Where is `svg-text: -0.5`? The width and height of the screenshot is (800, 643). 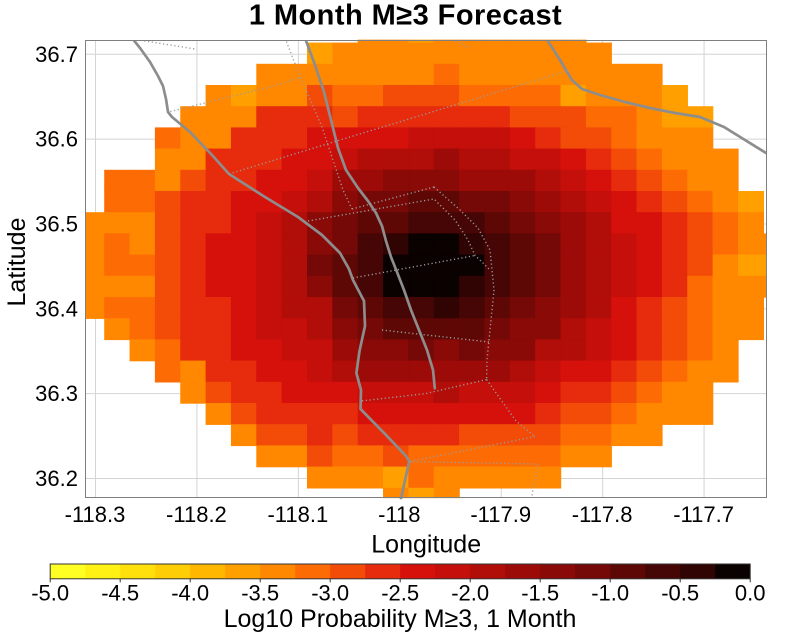
svg-text: -0.5 is located at coordinates (680, 593).